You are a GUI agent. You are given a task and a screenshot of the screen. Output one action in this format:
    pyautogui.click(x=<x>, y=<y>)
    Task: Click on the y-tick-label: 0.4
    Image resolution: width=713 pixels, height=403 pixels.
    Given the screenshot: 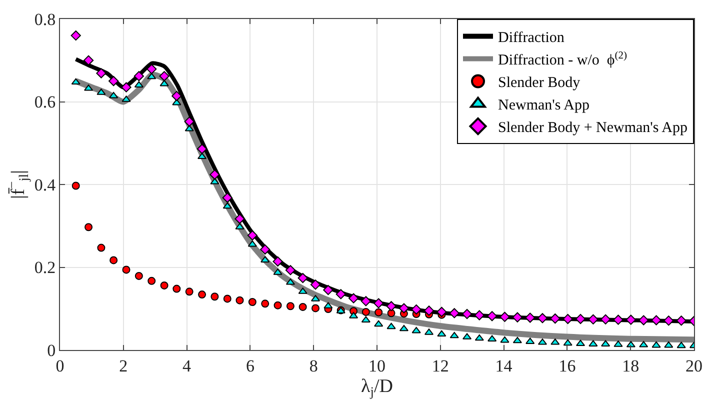 What is the action you would take?
    pyautogui.click(x=45, y=184)
    